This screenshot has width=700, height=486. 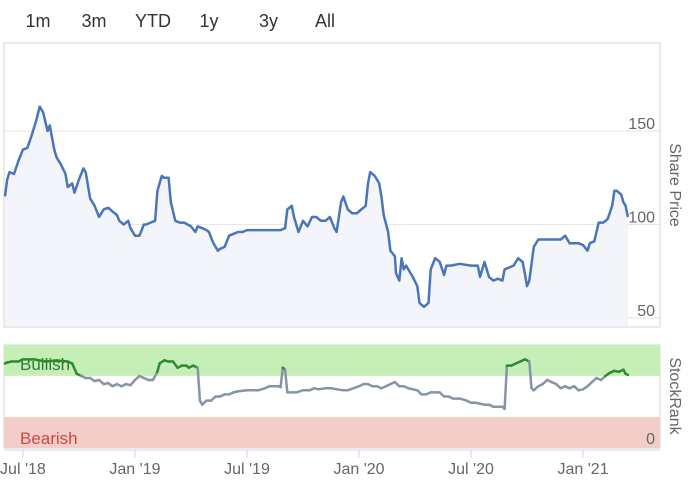 What do you see at coordinates (153, 21) in the screenshot?
I see `range-button-ytd: YTD` at bounding box center [153, 21].